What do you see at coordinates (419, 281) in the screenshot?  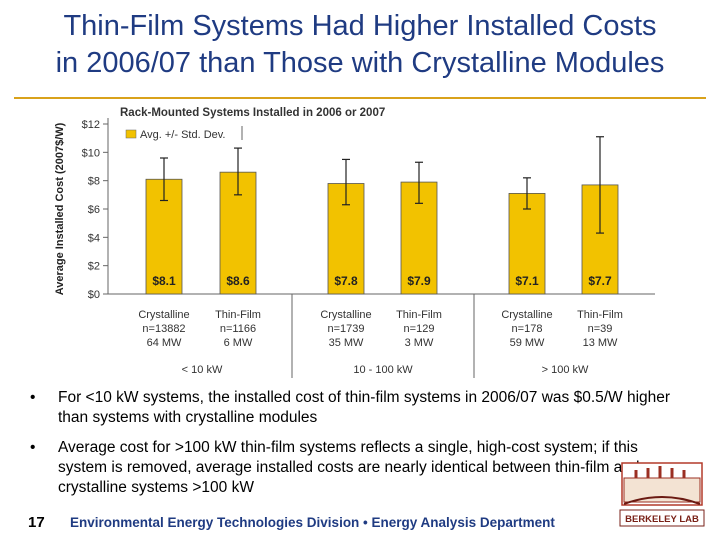 I see `data-label: $7.9` at bounding box center [419, 281].